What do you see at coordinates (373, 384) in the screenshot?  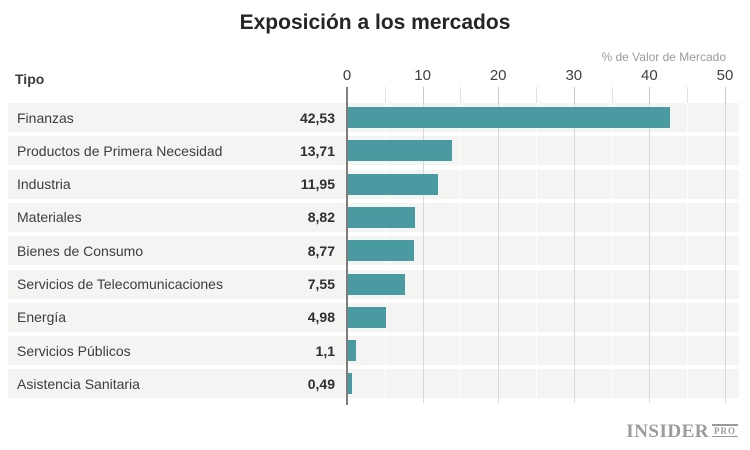 I see `chart-row: Asistencia Sanitaria 0,49` at bounding box center [373, 384].